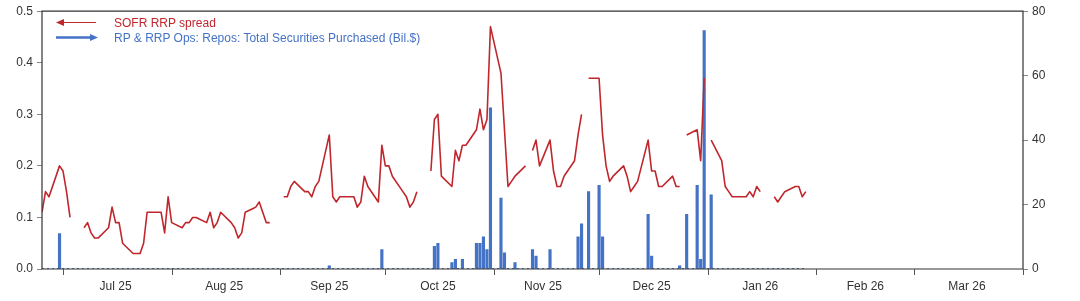  What do you see at coordinates (1039, 74) in the screenshot?
I see `y2-tick-label: 60` at bounding box center [1039, 74].